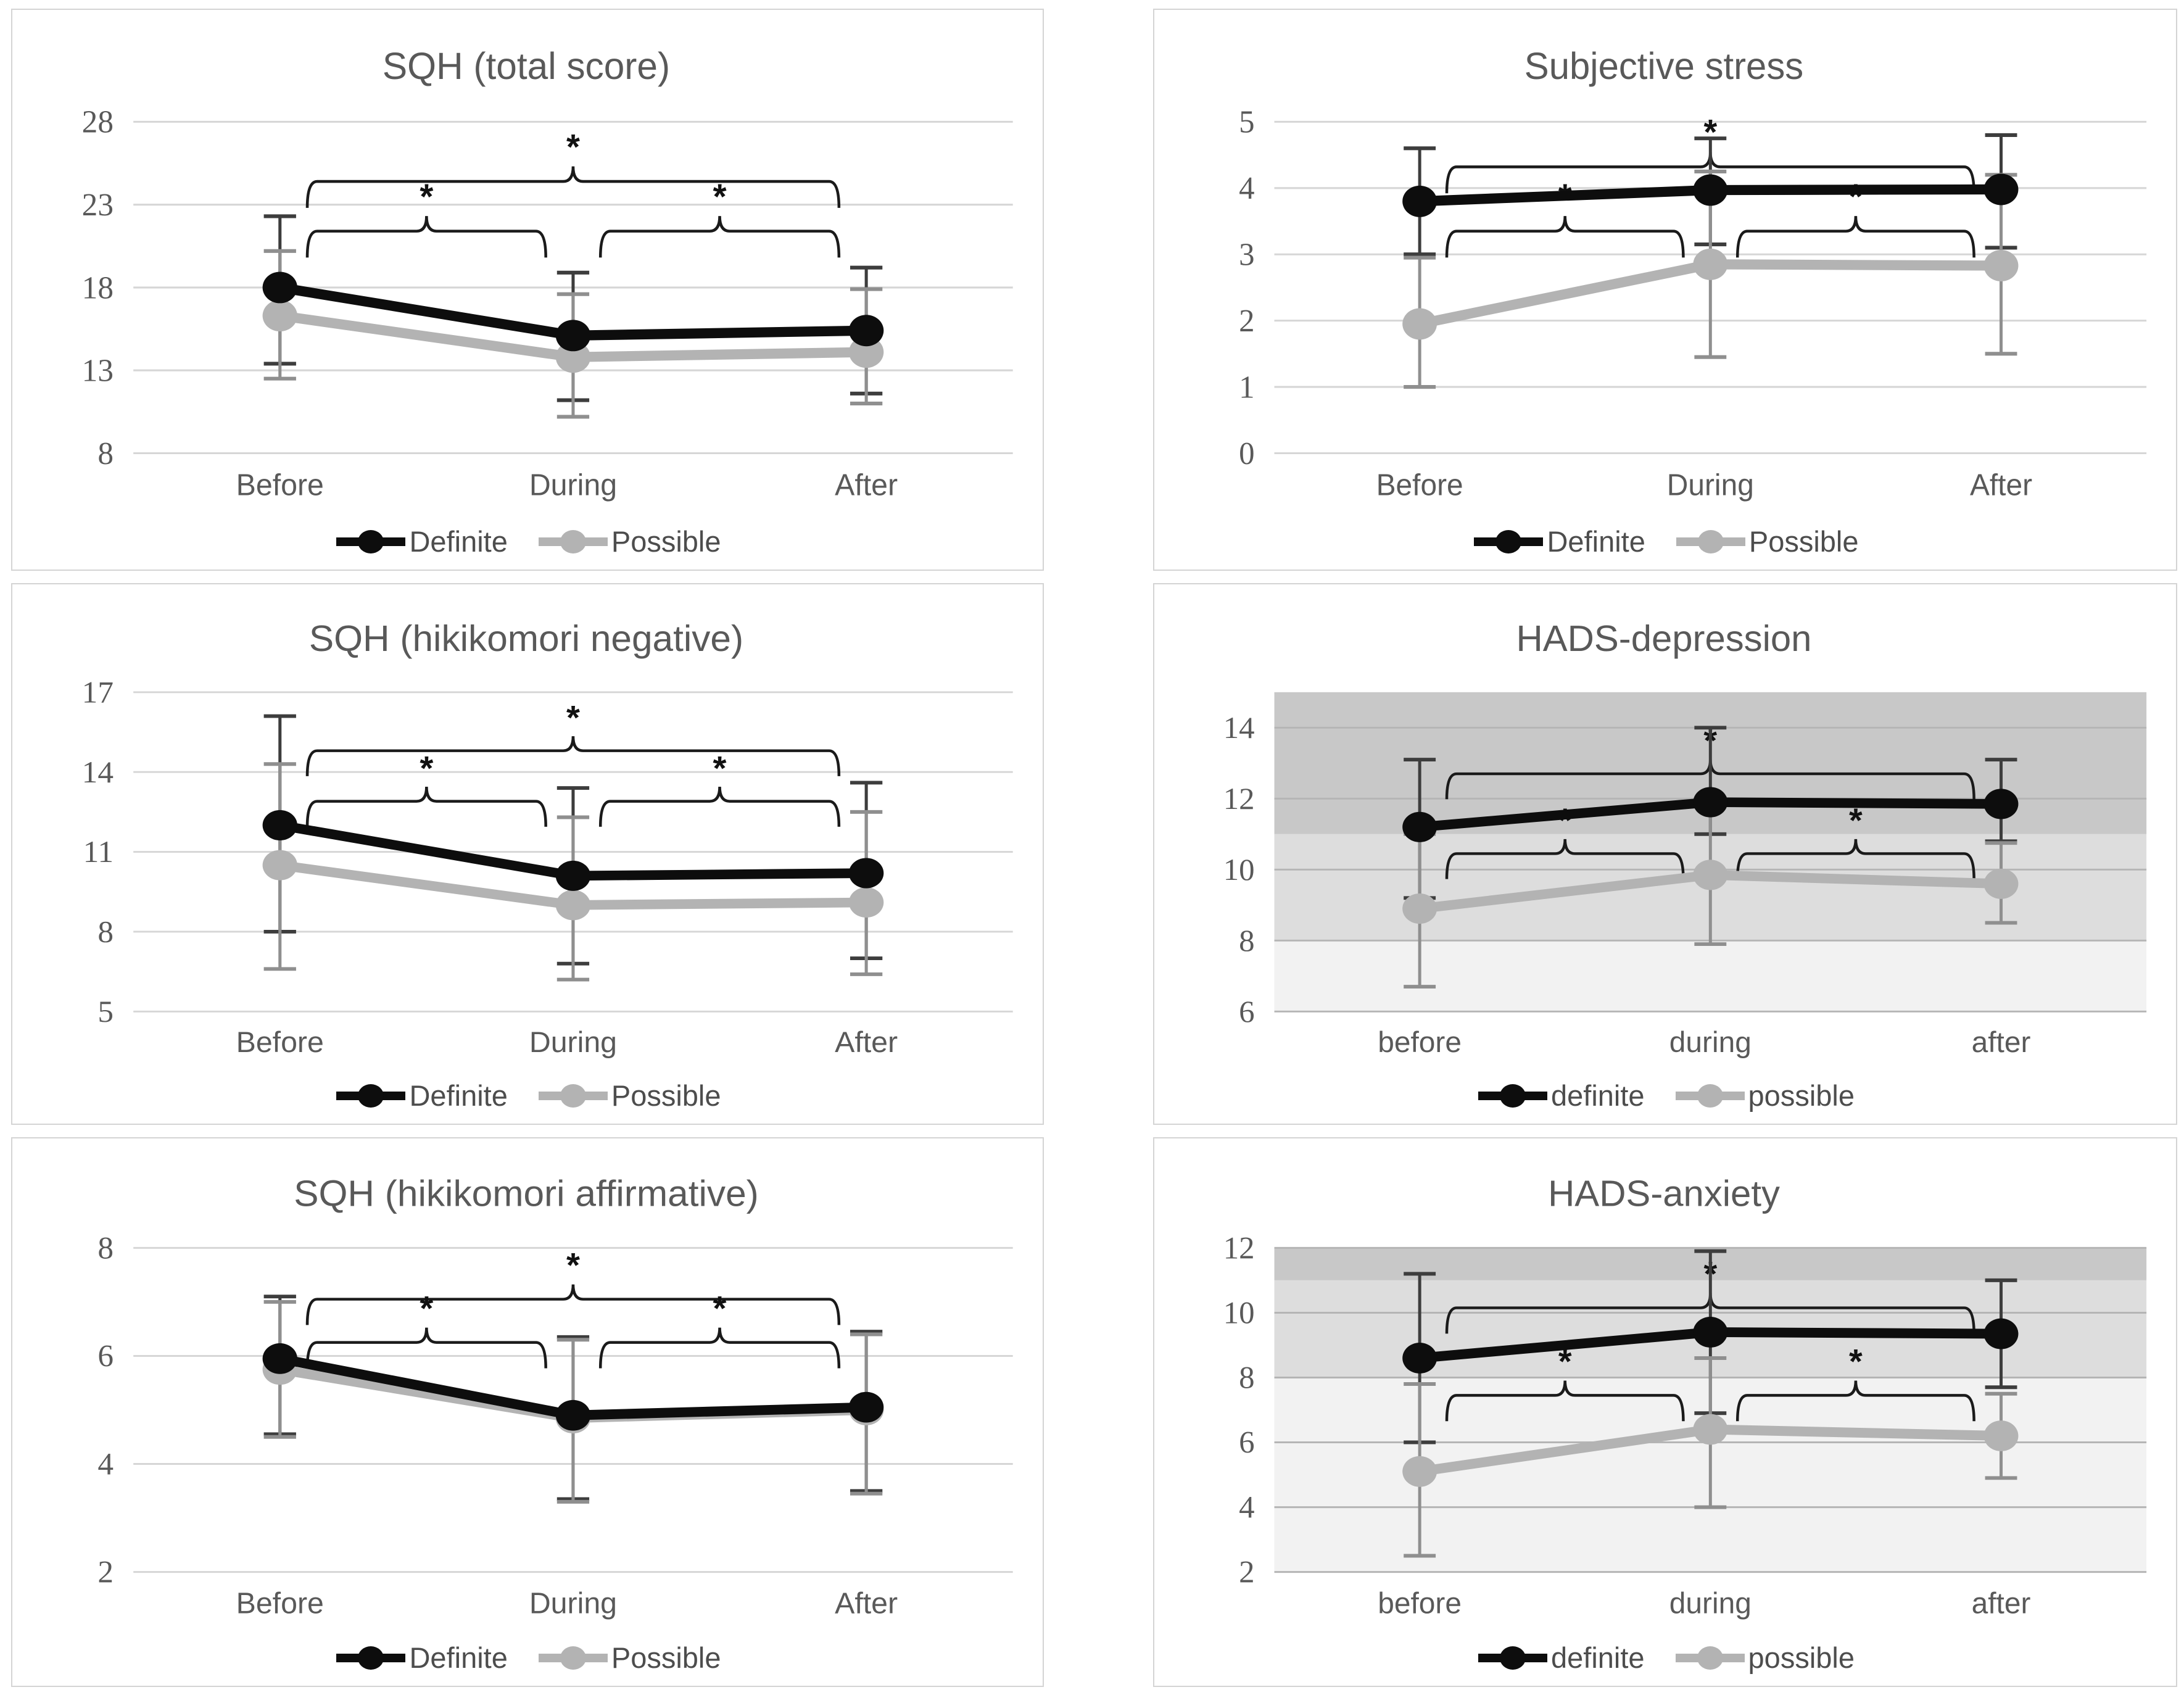 The image size is (2184, 1695). What do you see at coordinates (98, 692) in the screenshot?
I see `svg-text: 17` at bounding box center [98, 692].